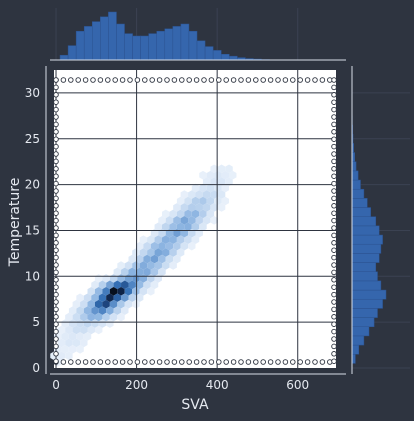 This screenshot has width=414, height=421. What do you see at coordinates (136, 385) in the screenshot?
I see `x-tick-label: 200` at bounding box center [136, 385].